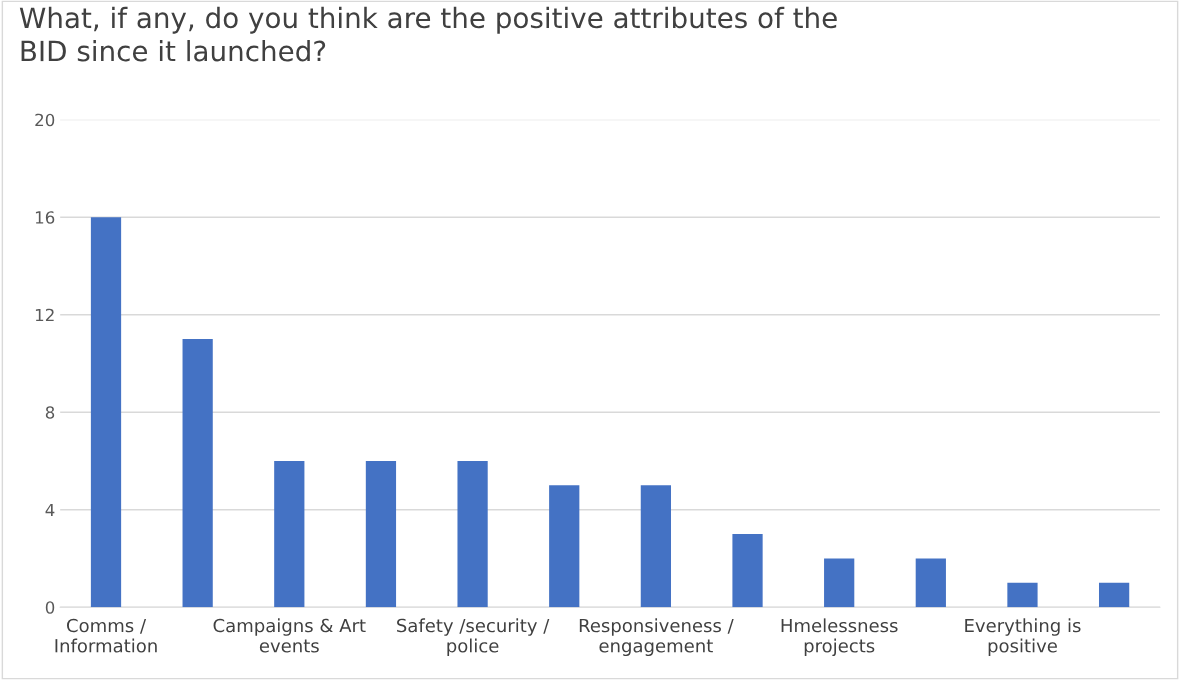 The image size is (1180, 680). What do you see at coordinates (45, 217) in the screenshot?
I see `y-tick-label: 16` at bounding box center [45, 217].